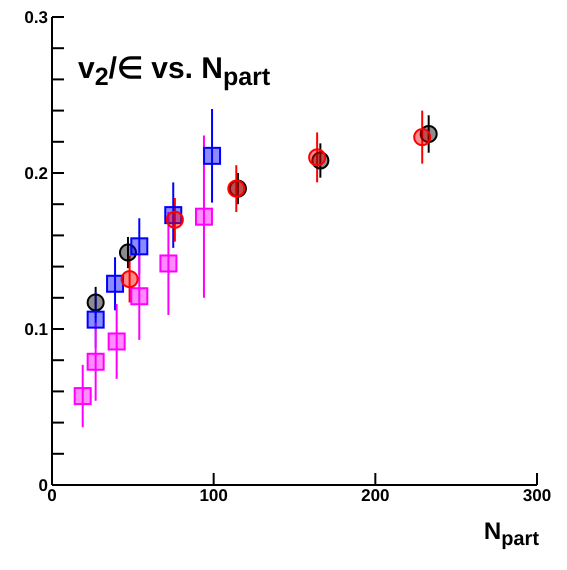  I want to click on y-tick-label: 0.1, so click(36, 330).